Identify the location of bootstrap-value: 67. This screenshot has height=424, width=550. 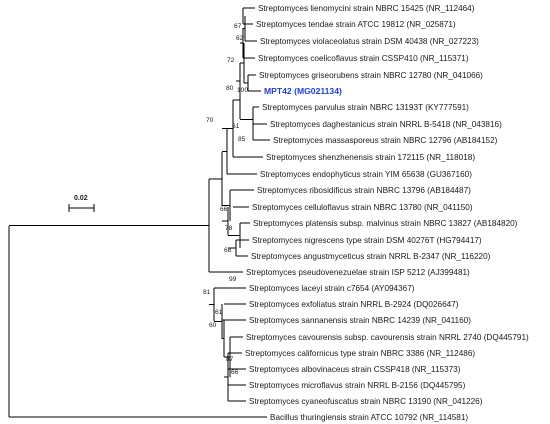
(238, 26).